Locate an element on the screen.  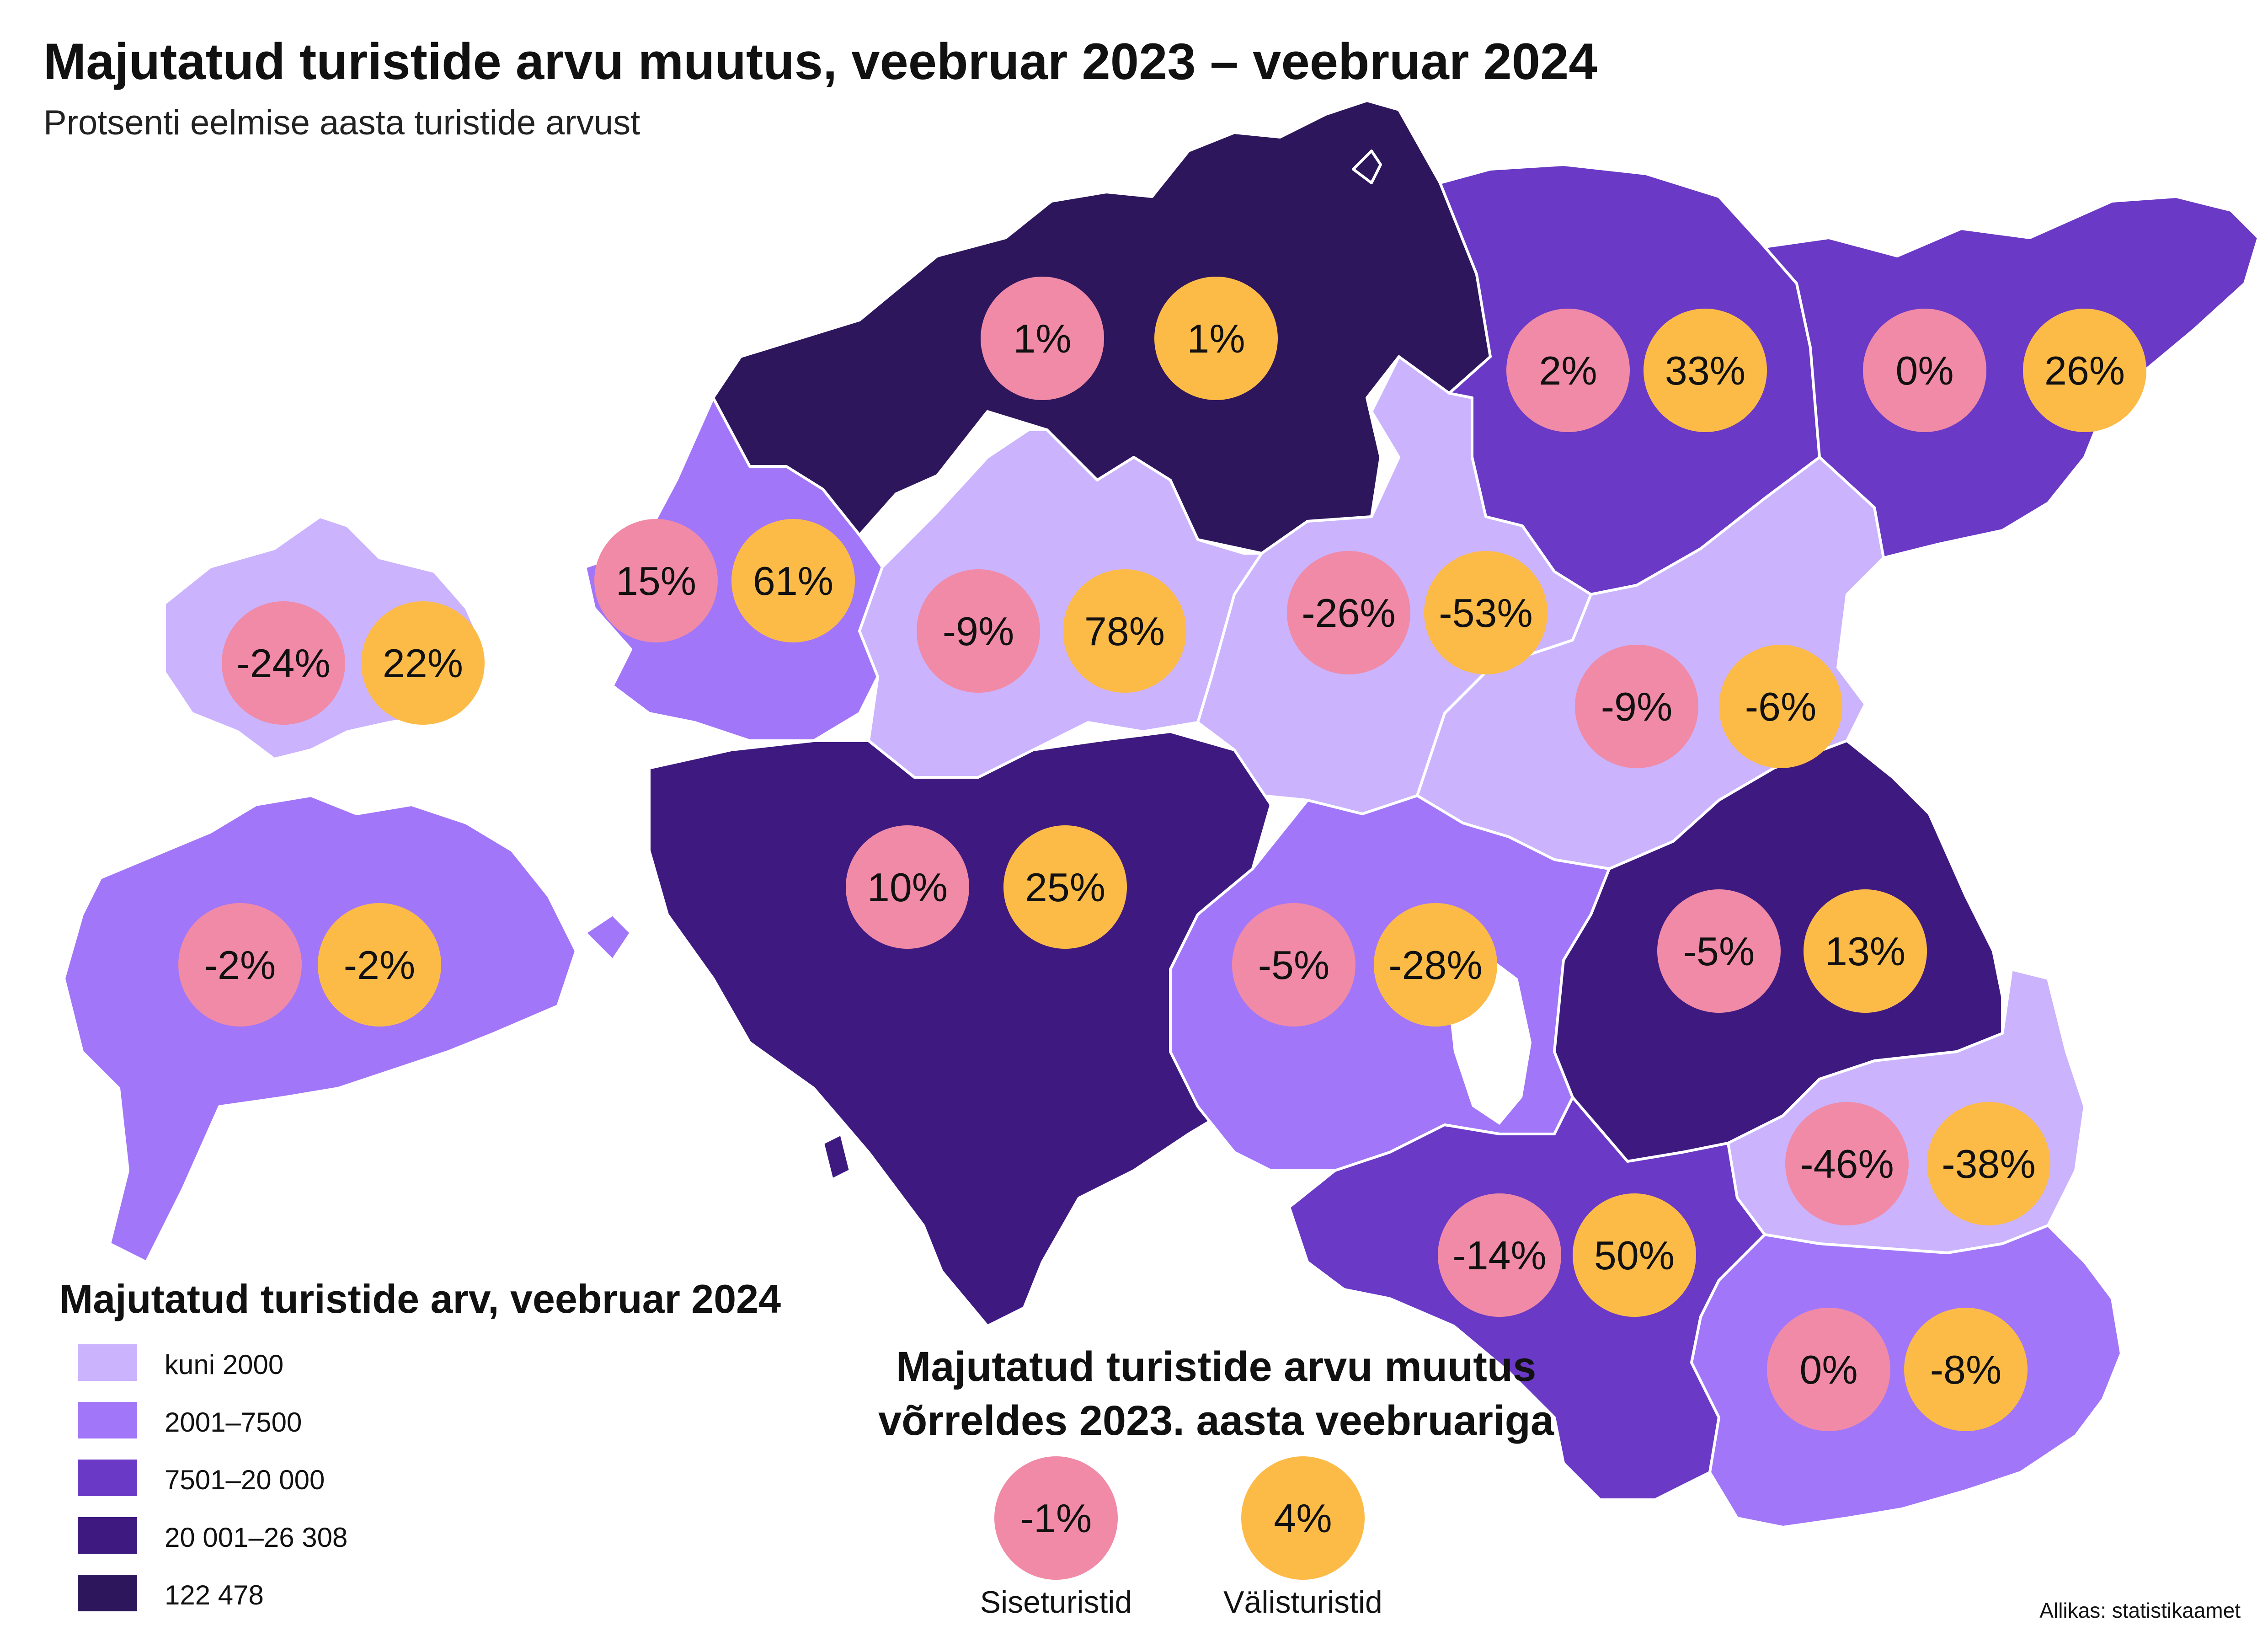
legend-item: 122 478 is located at coordinates (420, 1593).